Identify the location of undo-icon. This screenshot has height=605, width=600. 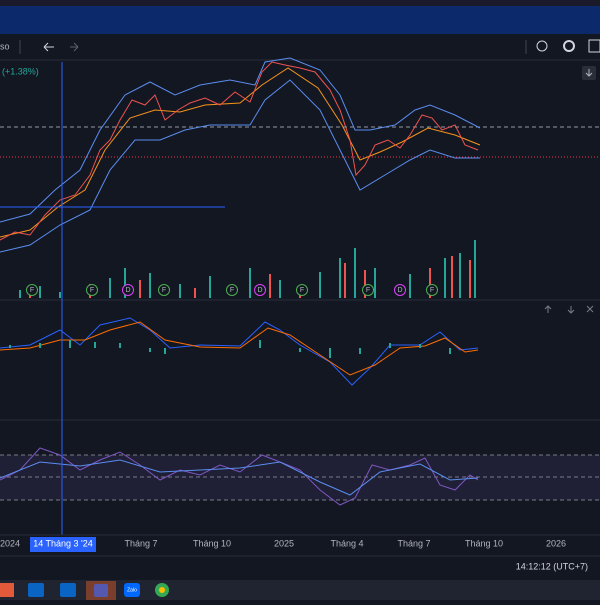
(48, 47).